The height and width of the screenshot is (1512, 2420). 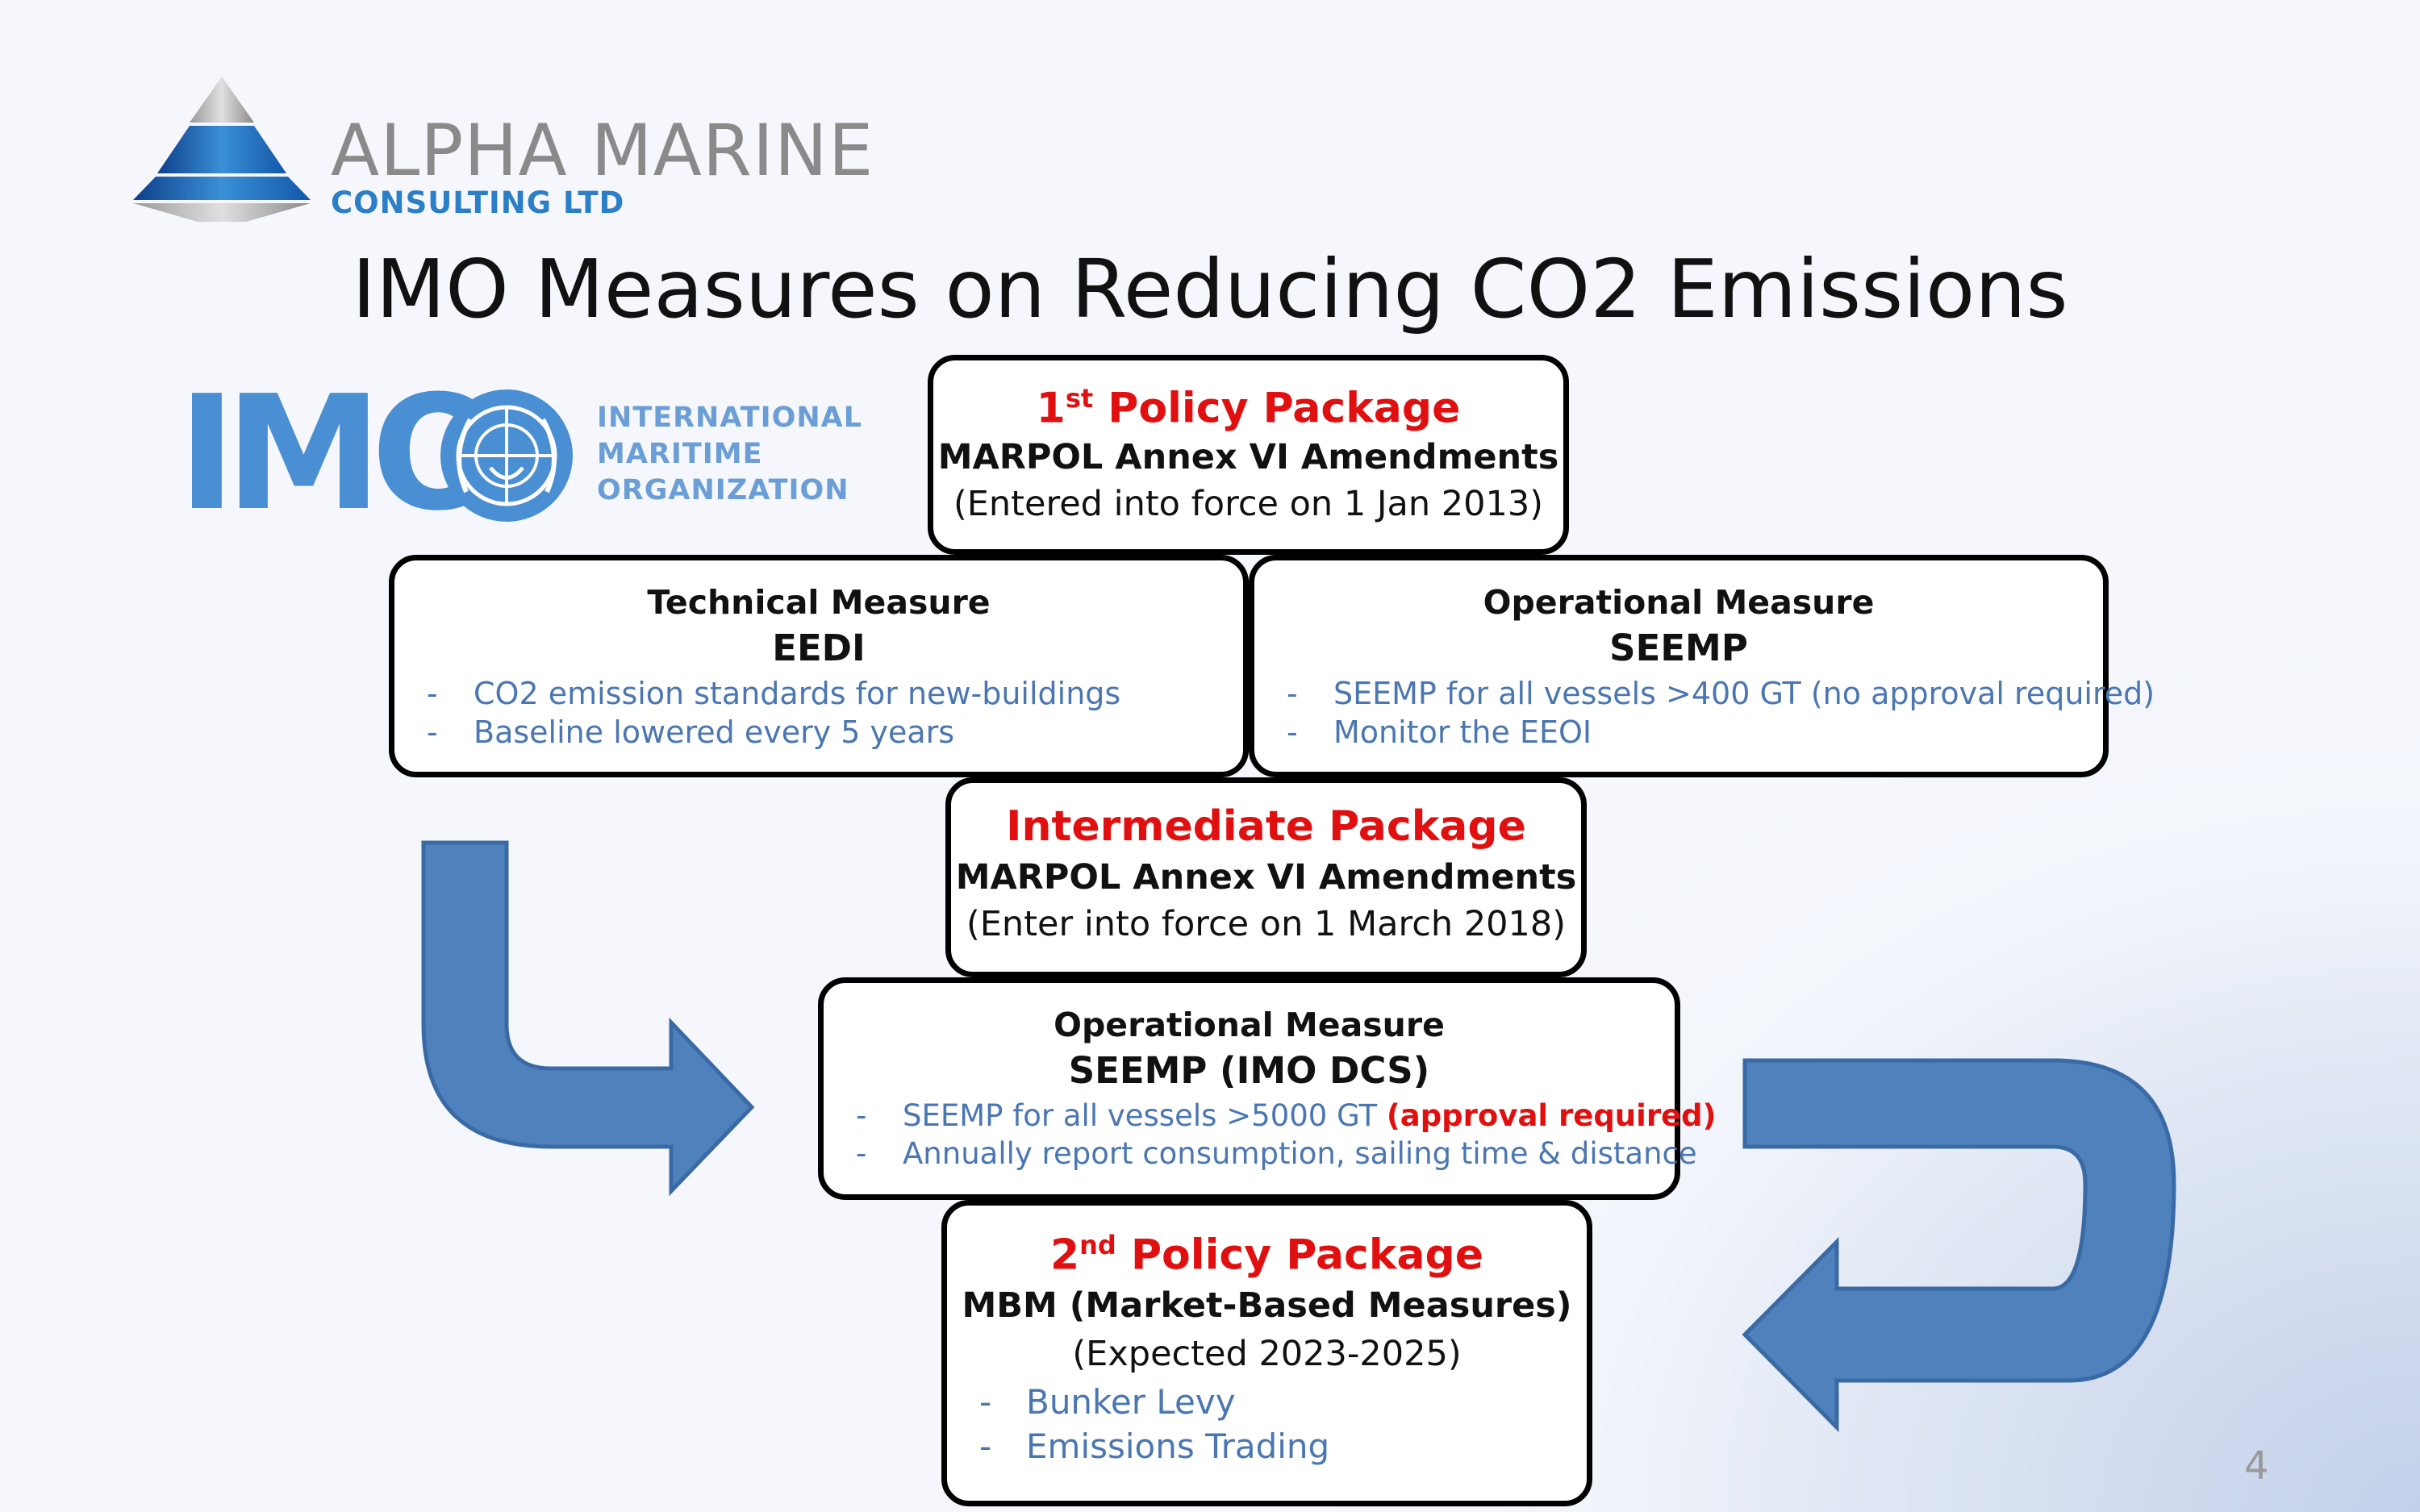 I want to click on policy-package-1-line1: MARPOL Annex VI Amendments, so click(x=1248, y=457).